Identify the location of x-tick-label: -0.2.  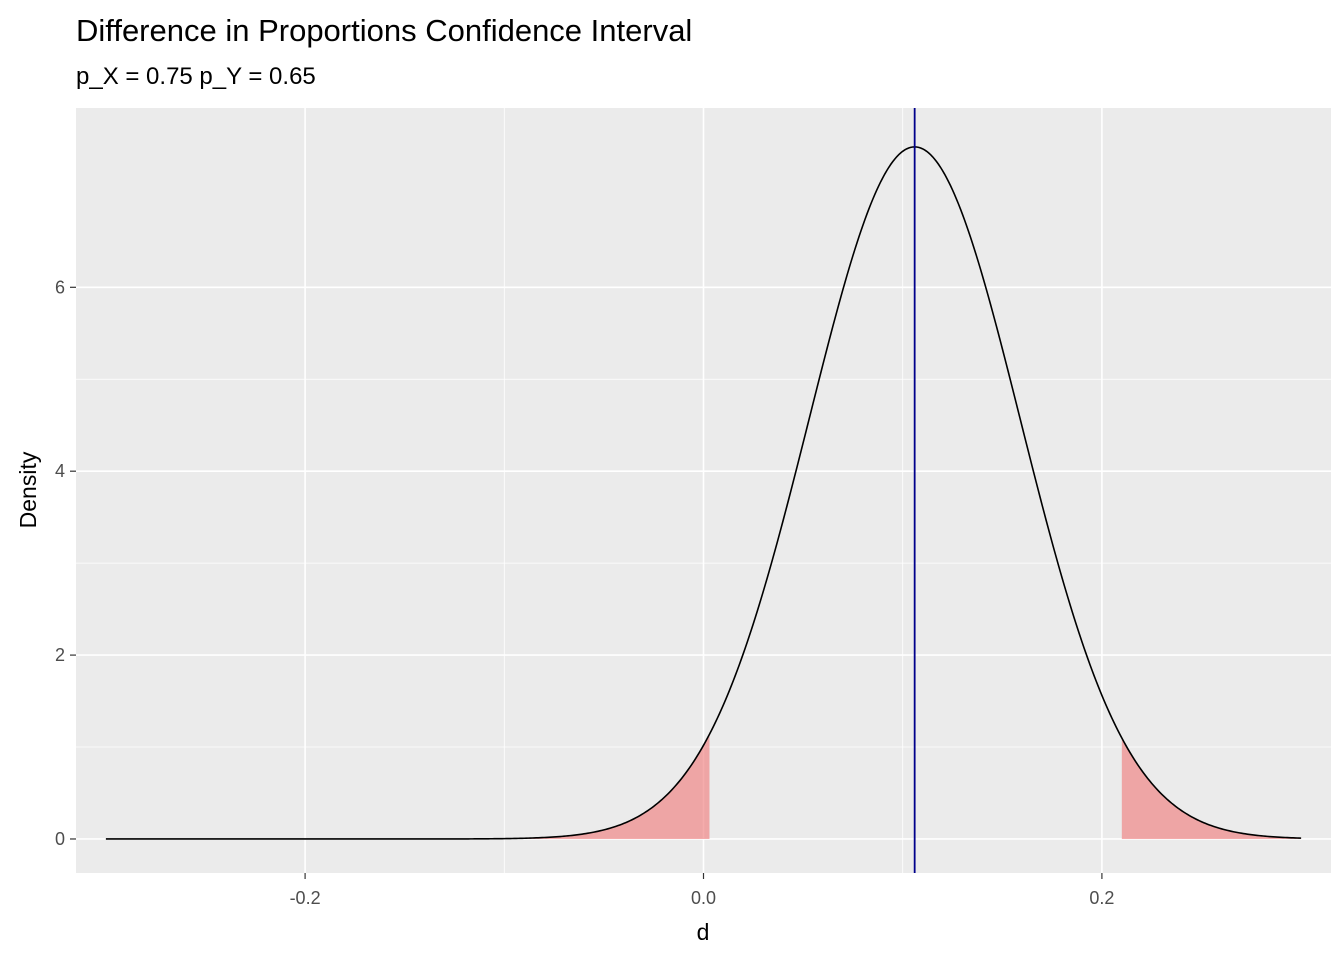
(305, 898).